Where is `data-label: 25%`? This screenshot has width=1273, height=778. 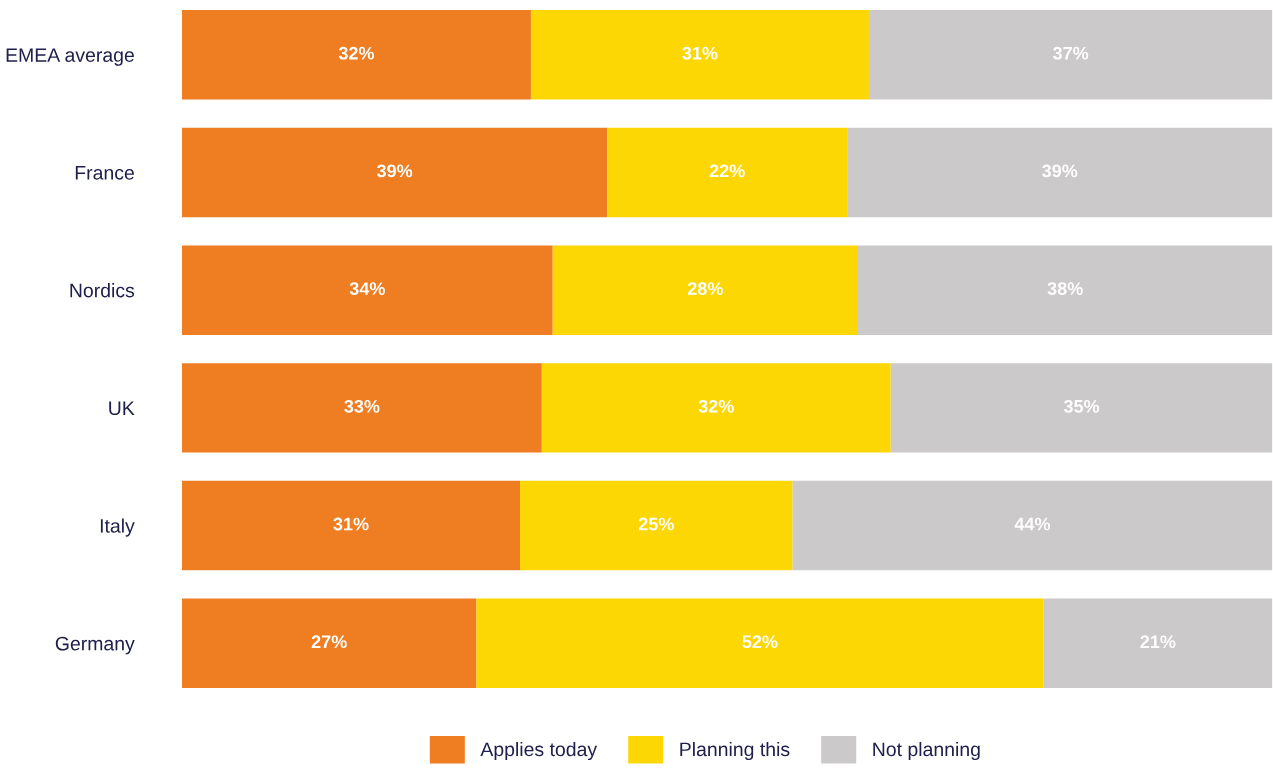 data-label: 25% is located at coordinates (656, 524).